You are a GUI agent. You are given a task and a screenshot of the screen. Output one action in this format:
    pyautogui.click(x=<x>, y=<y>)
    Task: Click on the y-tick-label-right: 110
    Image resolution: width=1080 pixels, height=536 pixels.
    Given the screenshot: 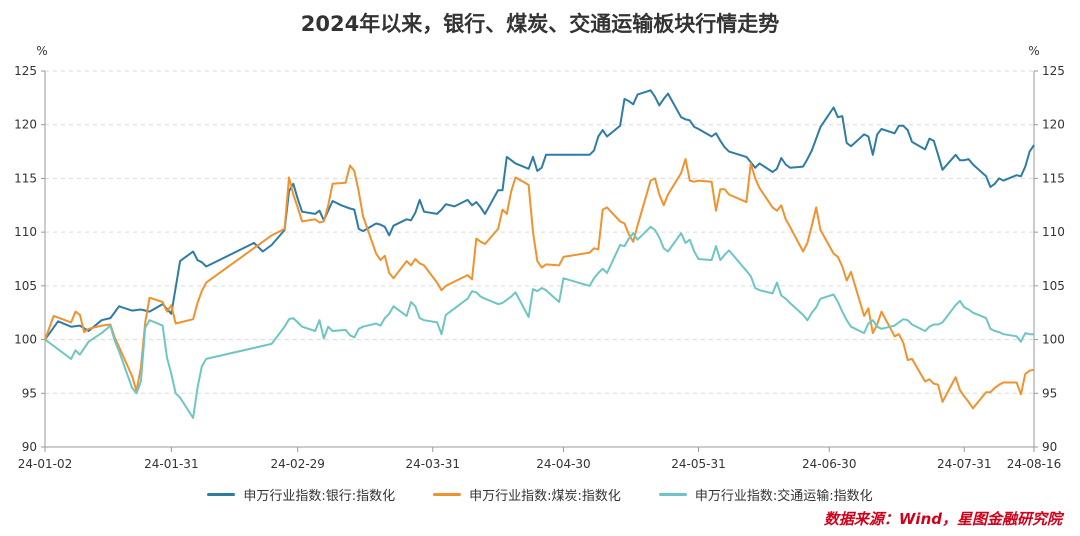 What is the action you would take?
    pyautogui.click(x=1053, y=232)
    